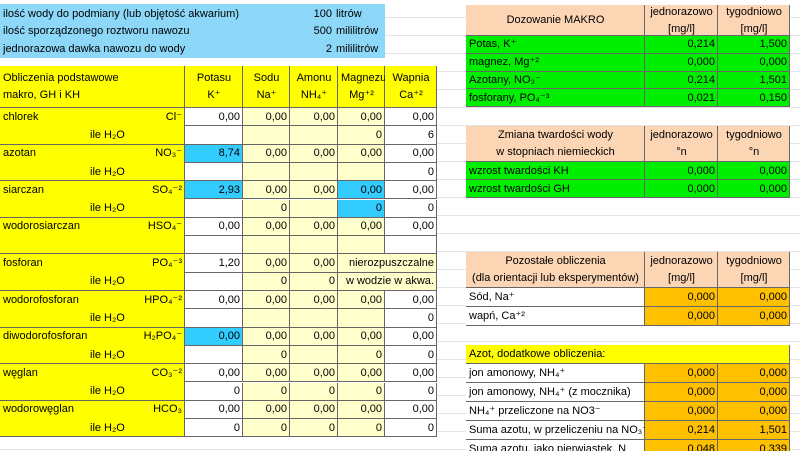 The height and width of the screenshot is (451, 800). Describe the element at coordinates (152, 117) in the screenshot. I see `compound-formula: Cl⁻` at that location.